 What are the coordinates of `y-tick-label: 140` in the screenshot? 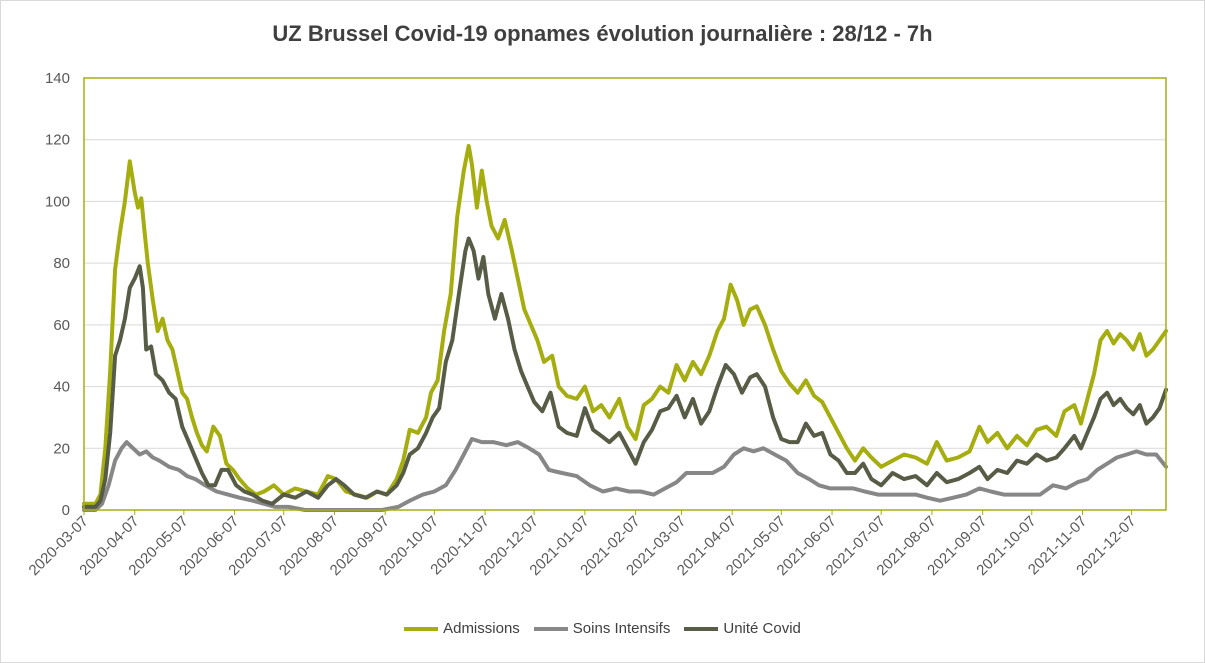 It's located at (57, 78).